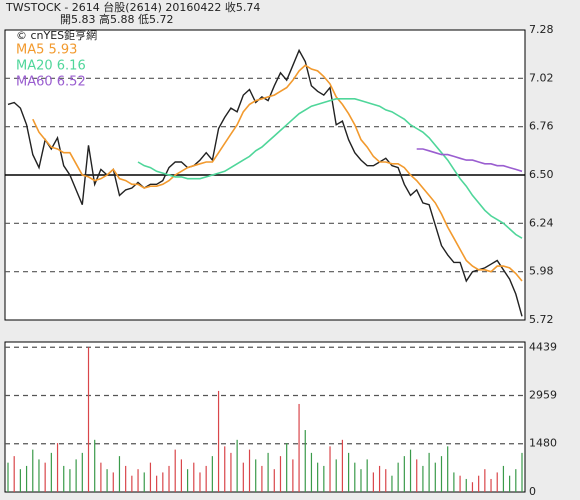 The width and height of the screenshot is (580, 500). Describe the element at coordinates (46, 50) in the screenshot. I see `legend-entry: MA5 5.93` at that location.